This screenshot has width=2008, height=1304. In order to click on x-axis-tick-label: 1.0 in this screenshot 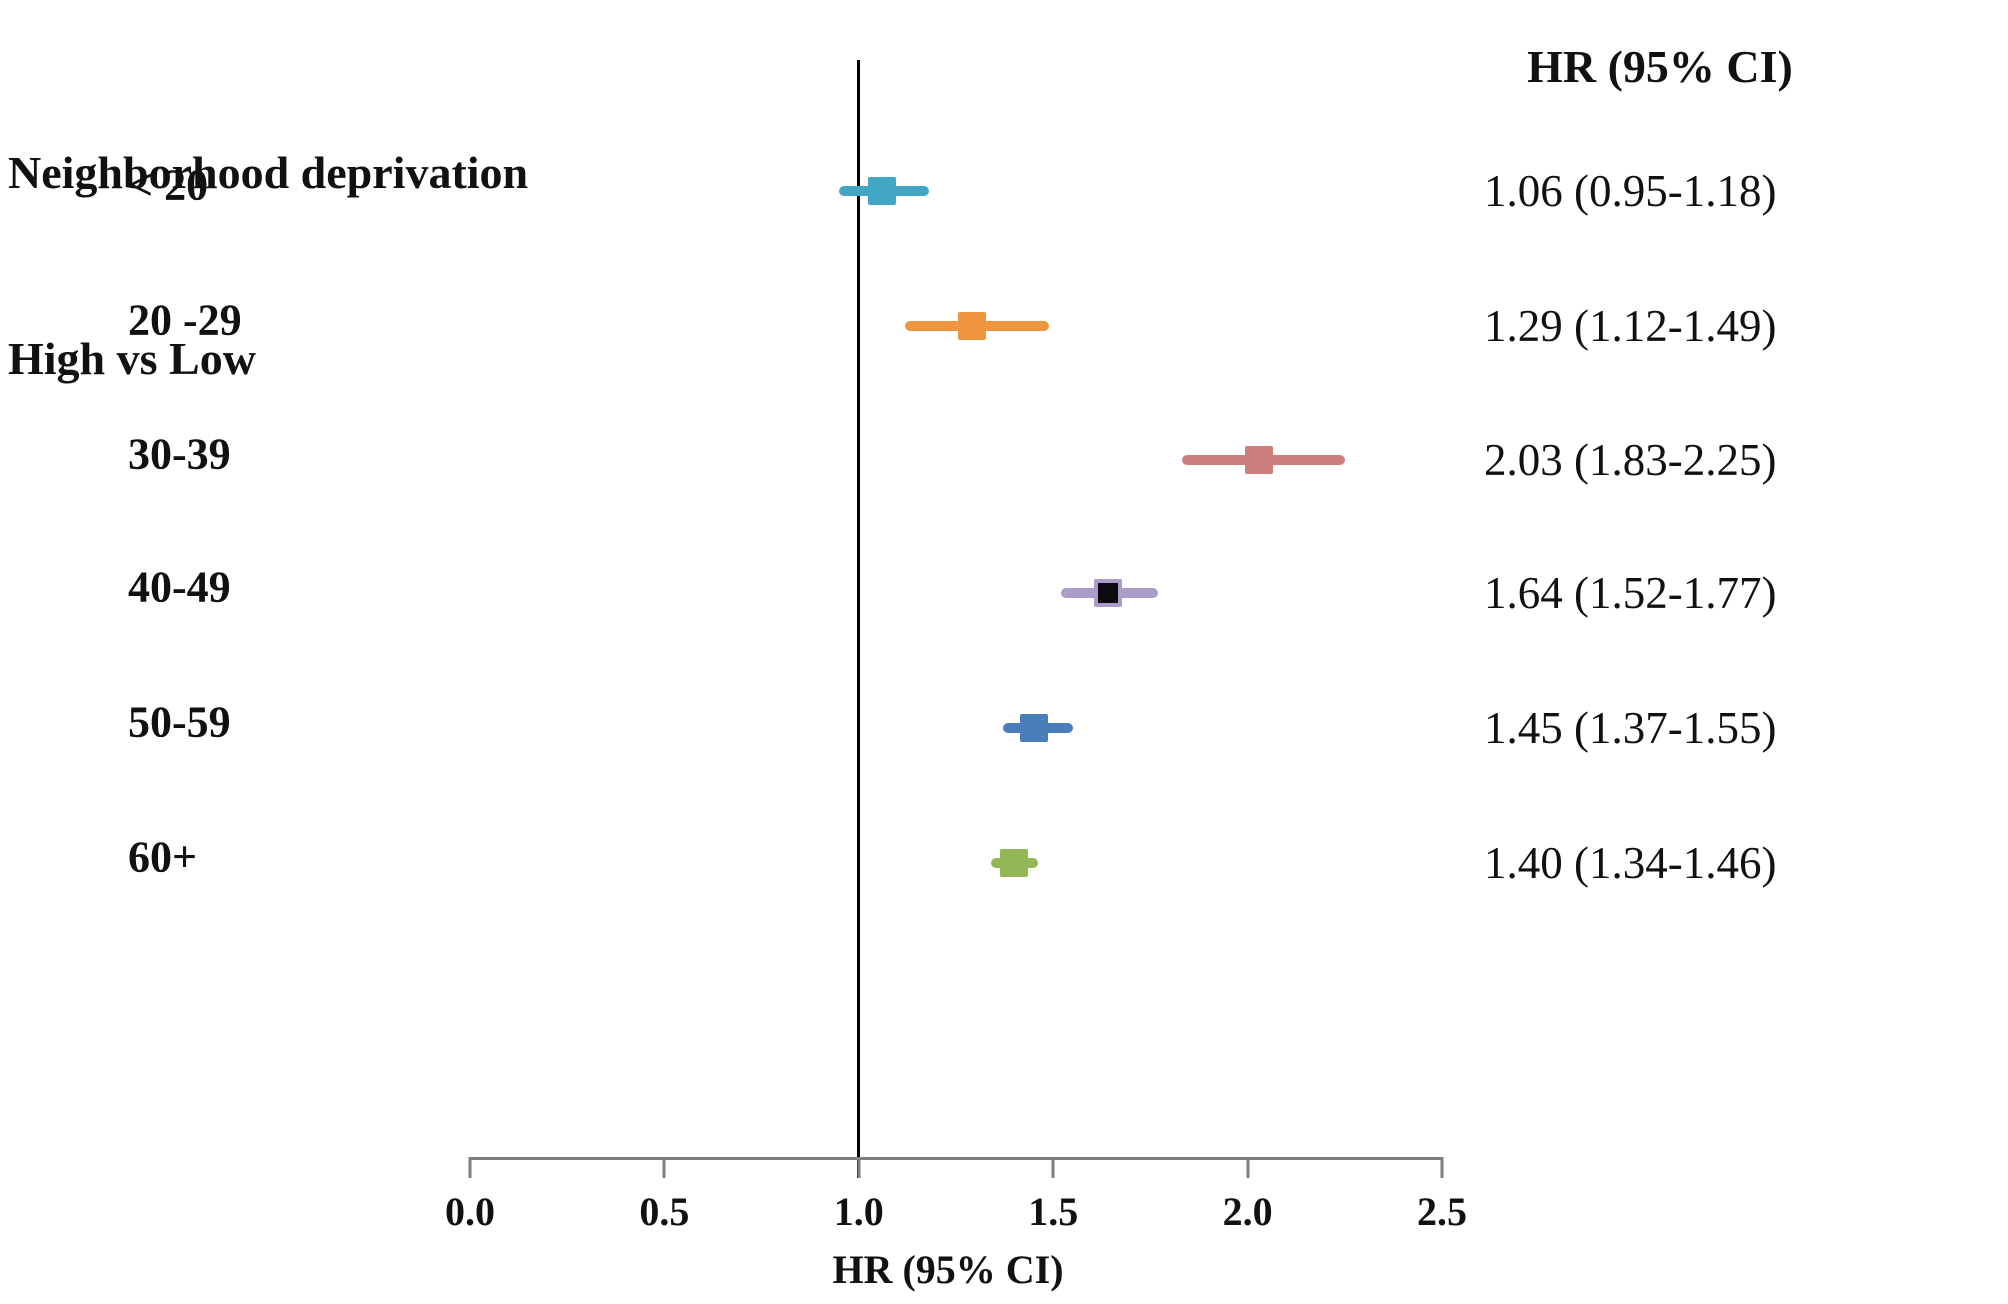, I will do `click(858, 1211)`.